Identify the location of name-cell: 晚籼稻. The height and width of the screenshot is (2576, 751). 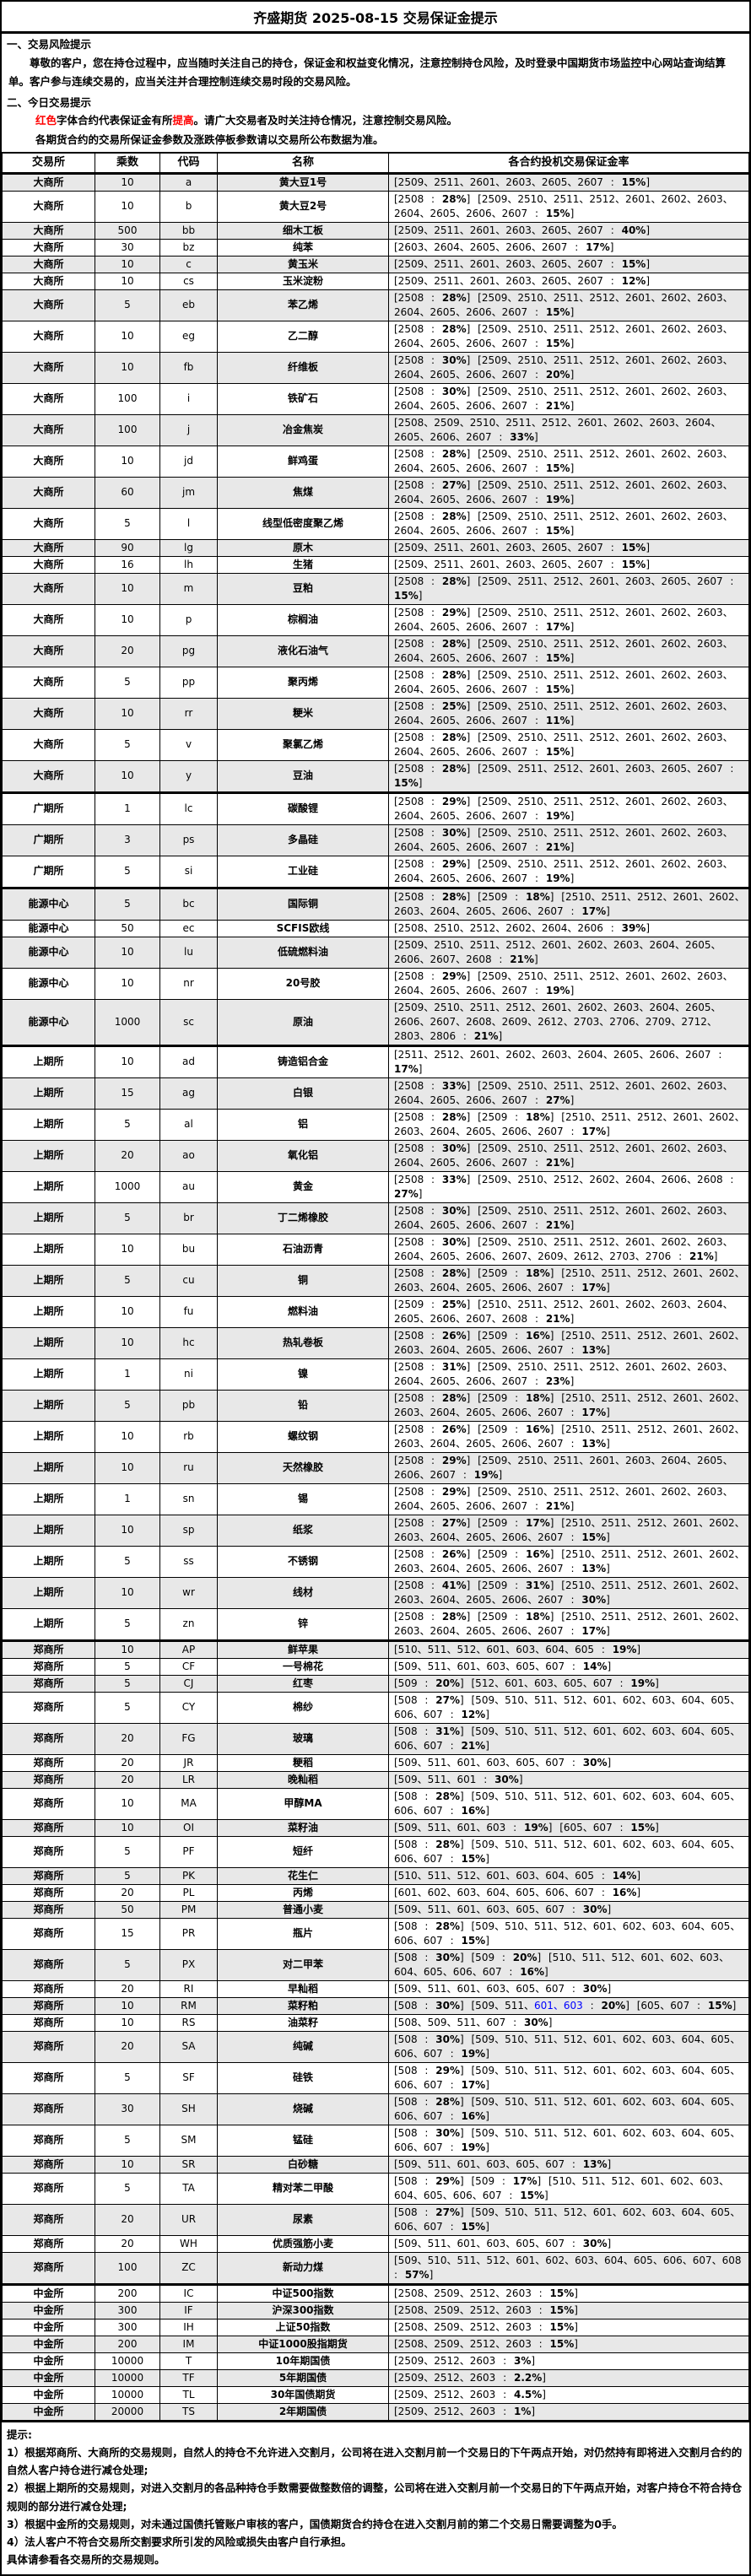
(303, 1779).